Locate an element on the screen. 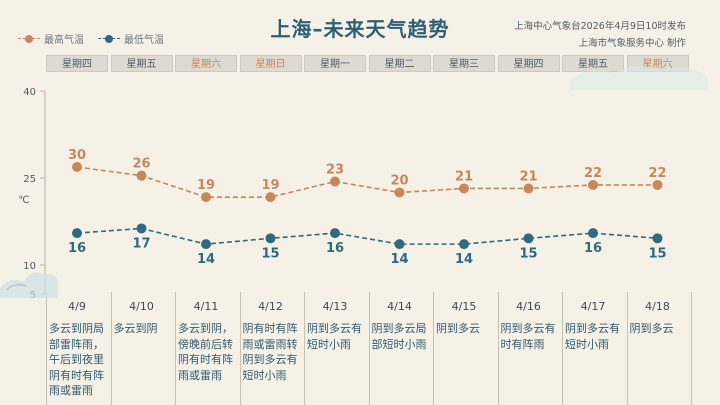 The image size is (720, 405). cloud-decoration-icon is located at coordinates (29, 285).